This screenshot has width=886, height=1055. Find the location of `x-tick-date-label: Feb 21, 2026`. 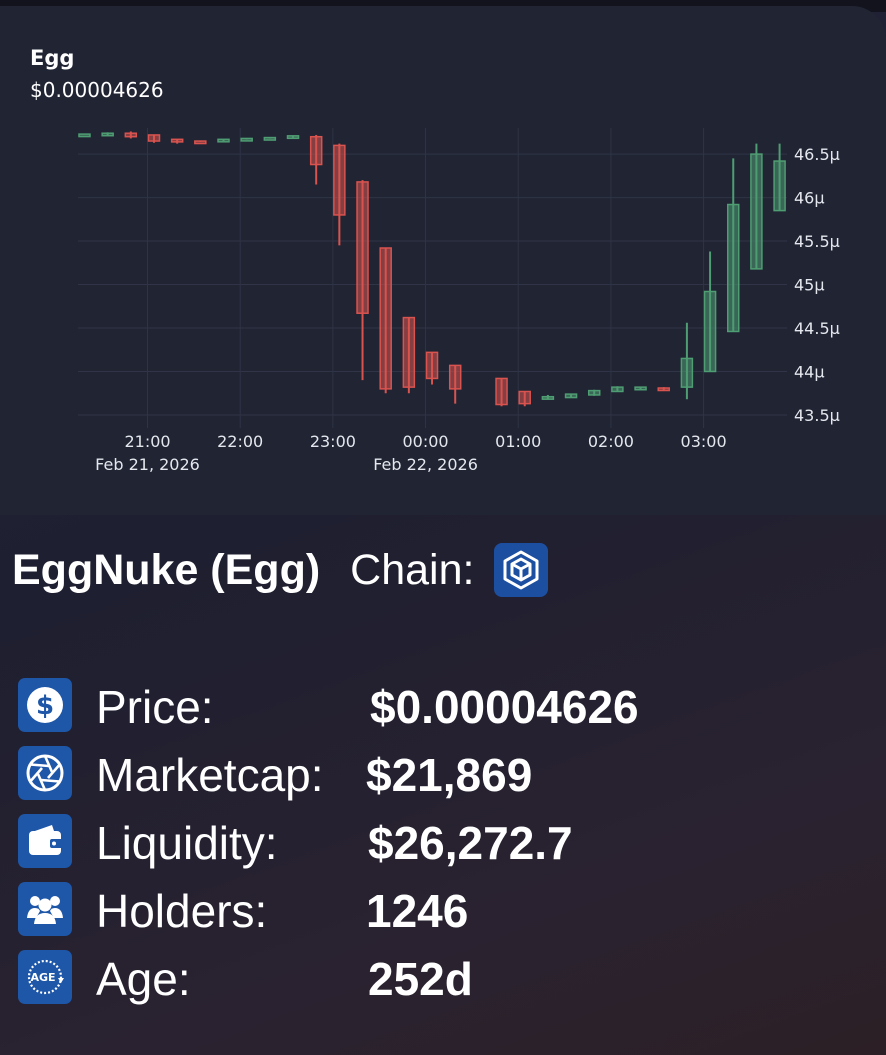

x-tick-date-label: Feb 21, 2026 is located at coordinates (147, 464).